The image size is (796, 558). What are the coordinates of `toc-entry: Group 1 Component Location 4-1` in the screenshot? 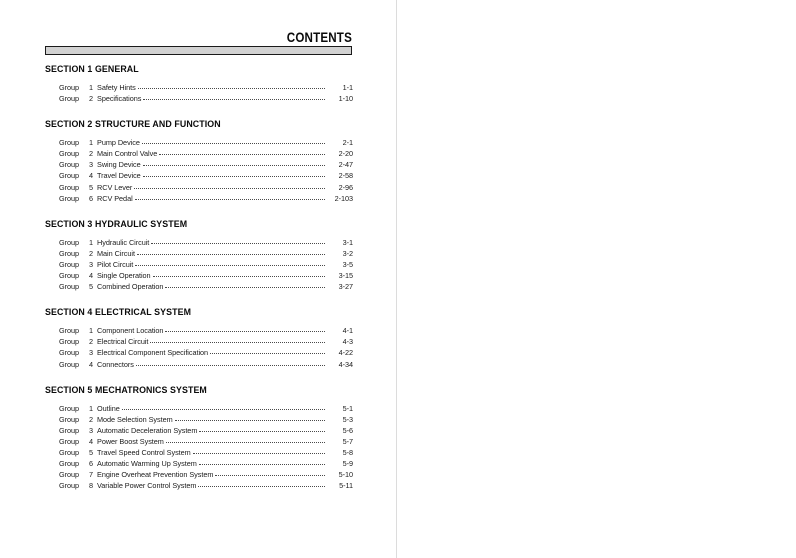 It's located at (206, 330).